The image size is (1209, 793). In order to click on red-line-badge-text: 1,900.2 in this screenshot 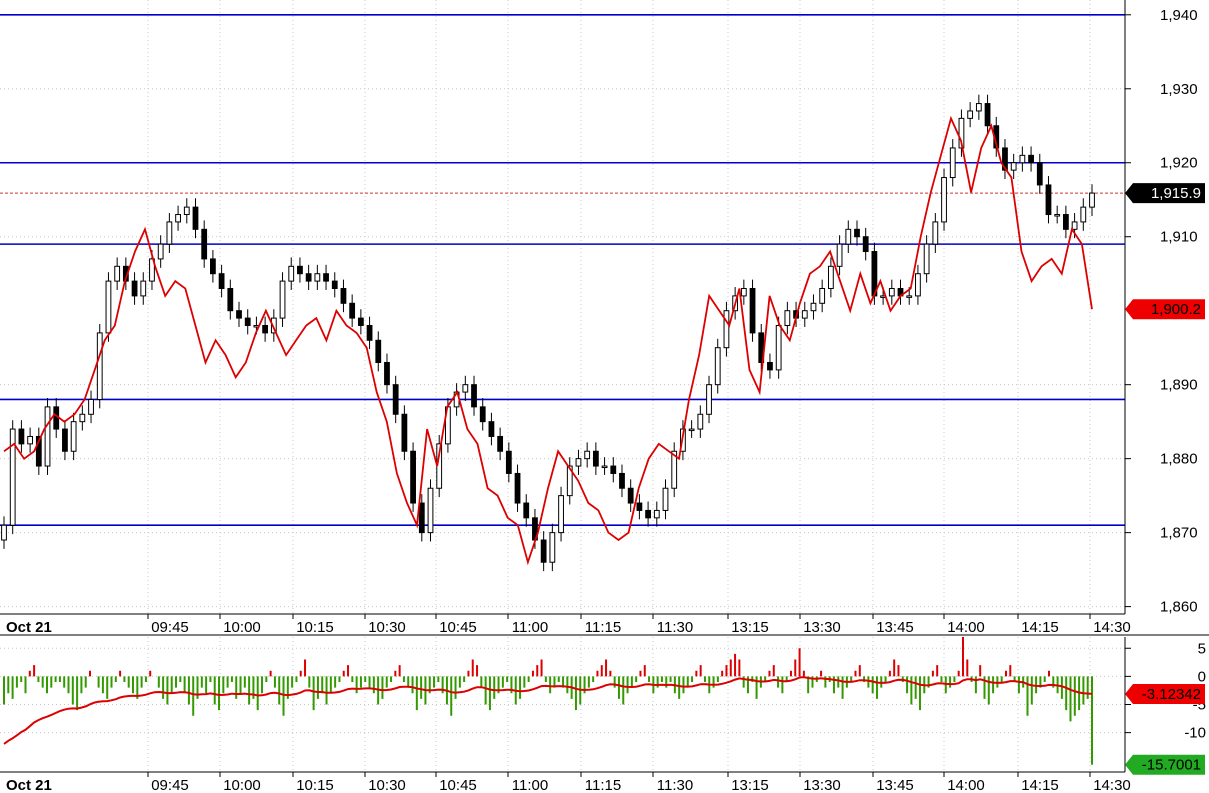, I will do `click(1176, 309)`.